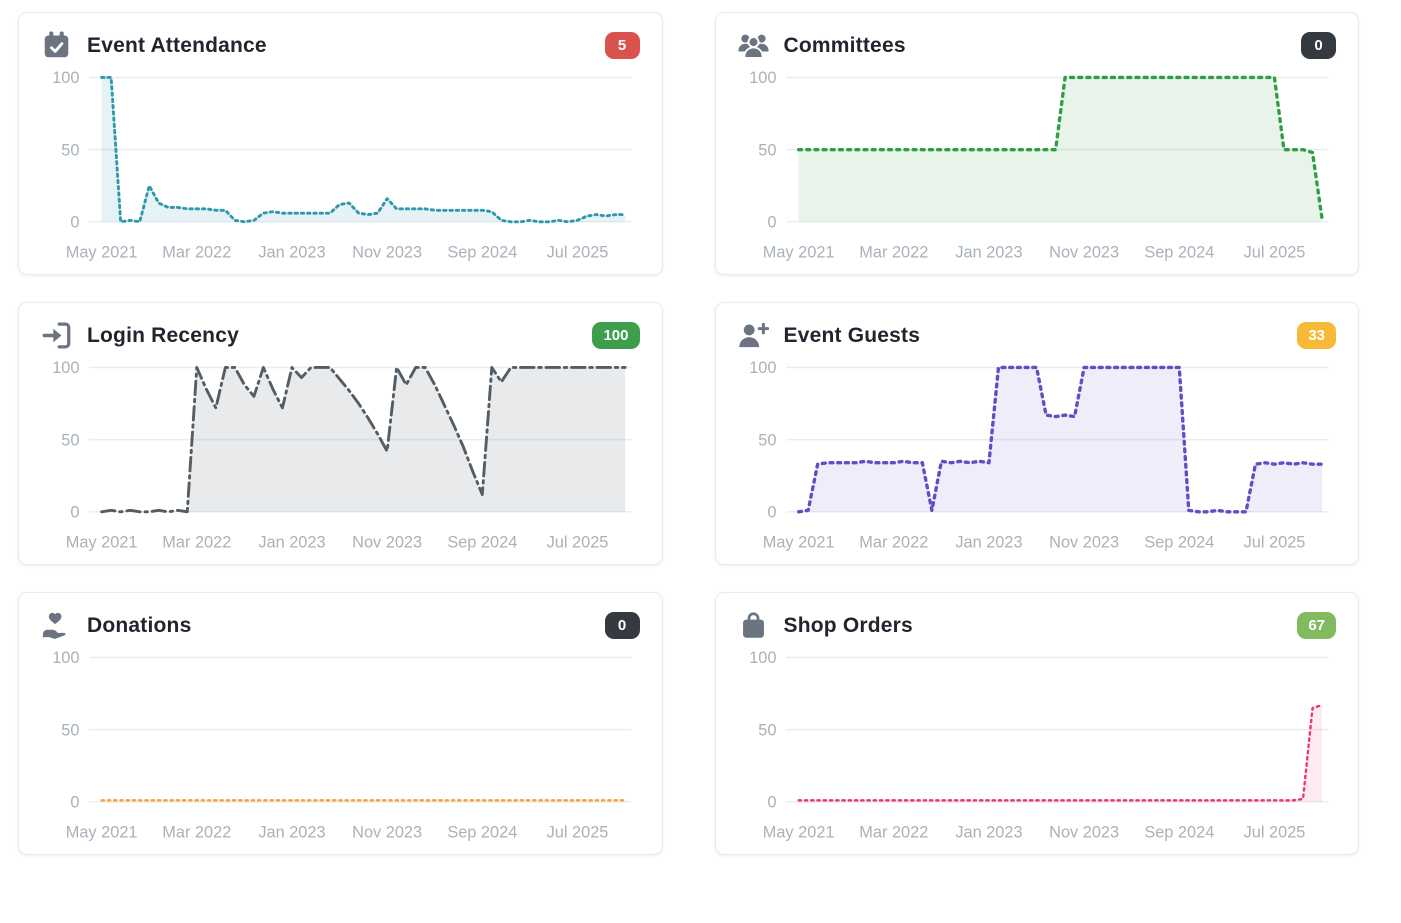  What do you see at coordinates (177, 45) in the screenshot?
I see `card-title: Event Attendance` at bounding box center [177, 45].